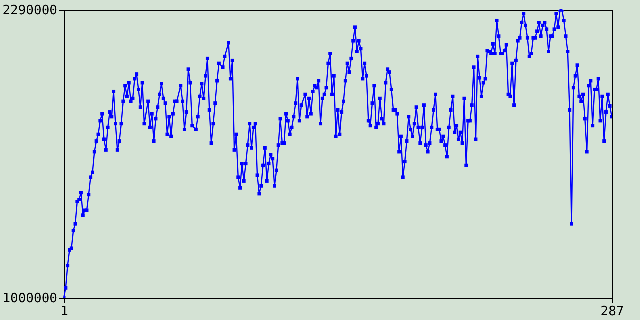  I want to click on y-tick-label: 1000000, so click(30, 299).